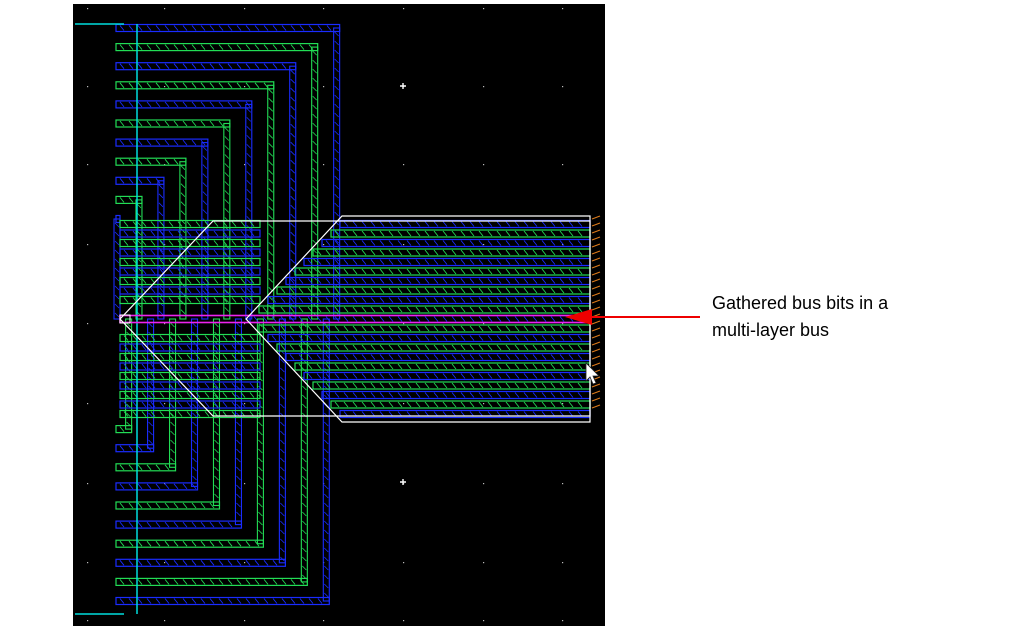 The width and height of the screenshot is (1013, 640). I want to click on pin-markers, so click(596, 312).